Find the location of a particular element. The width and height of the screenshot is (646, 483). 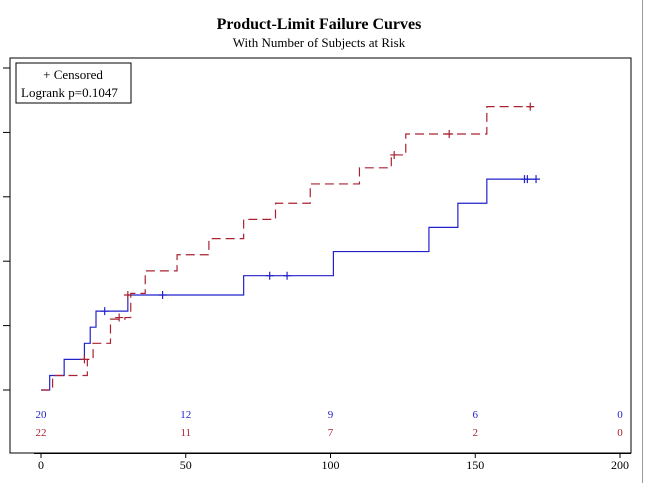

legend-frame is located at coordinates (73, 83).